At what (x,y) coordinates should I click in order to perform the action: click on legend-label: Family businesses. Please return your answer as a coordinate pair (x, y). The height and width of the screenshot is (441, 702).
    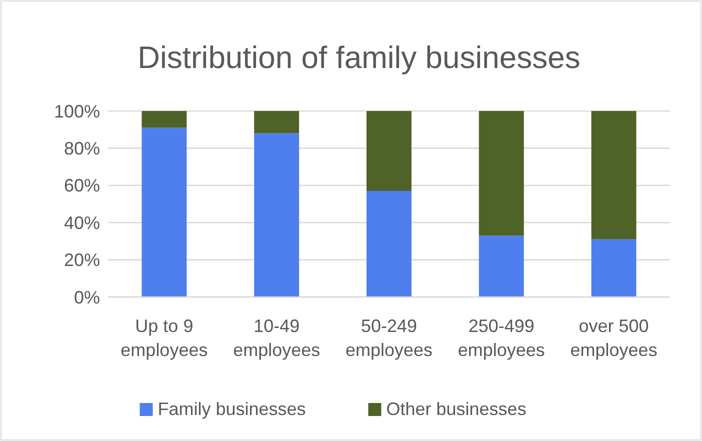
    Looking at the image, I should click on (232, 409).